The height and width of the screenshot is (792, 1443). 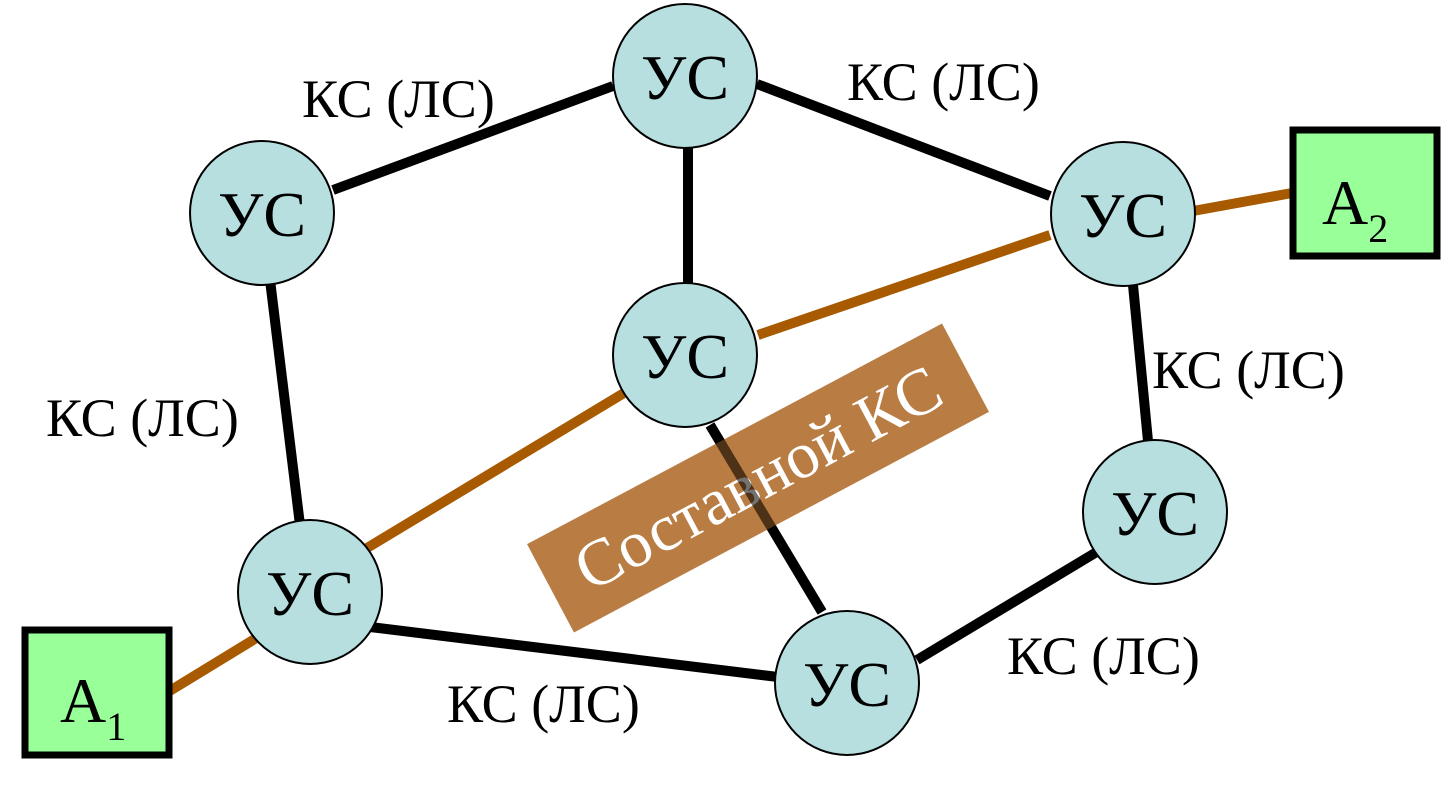 I want to click on node-lower-right-label: УС, so click(x=1155, y=513).